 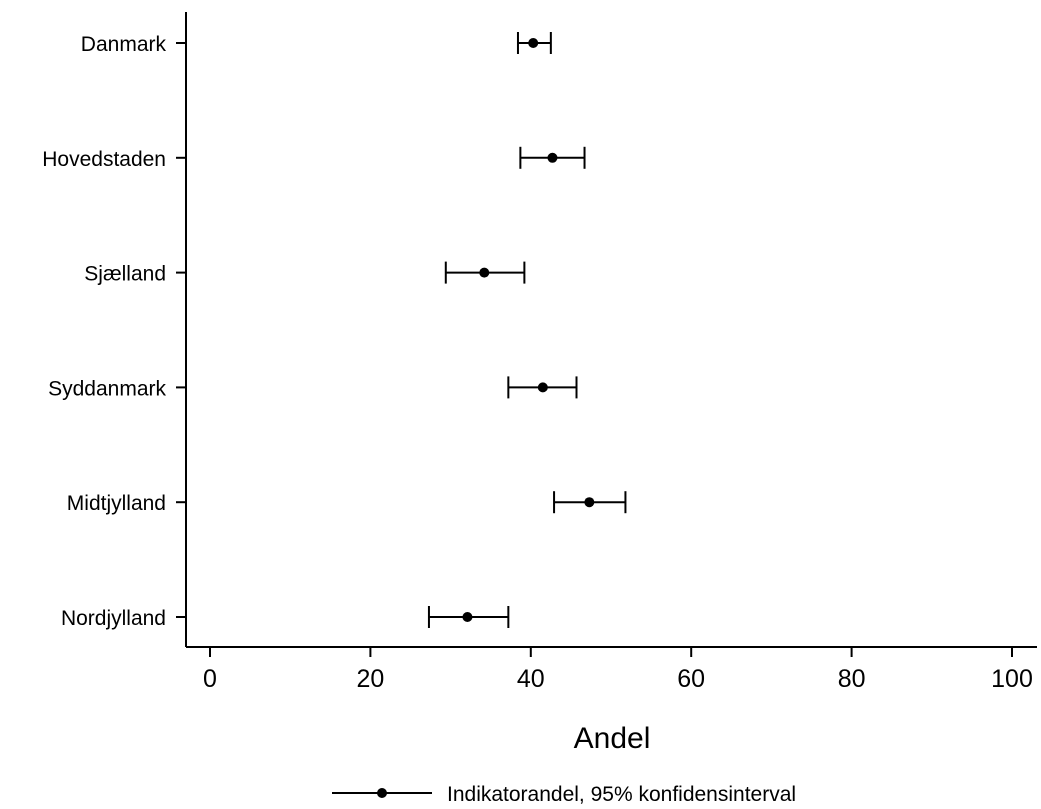 What do you see at coordinates (370, 679) in the screenshot?
I see `x-tick-label: 20` at bounding box center [370, 679].